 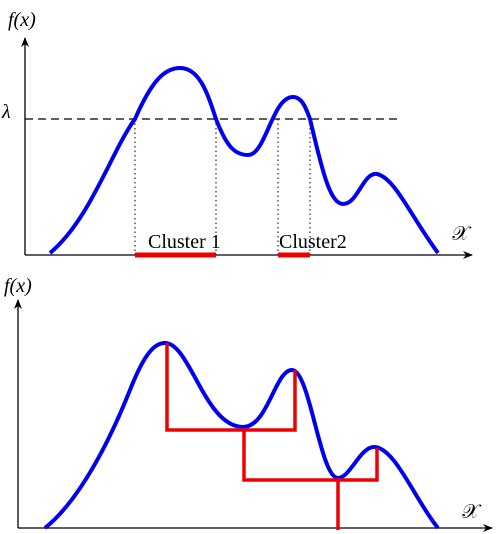 What do you see at coordinates (313, 242) in the screenshot?
I see `cluster-label: Cluster2` at bounding box center [313, 242].